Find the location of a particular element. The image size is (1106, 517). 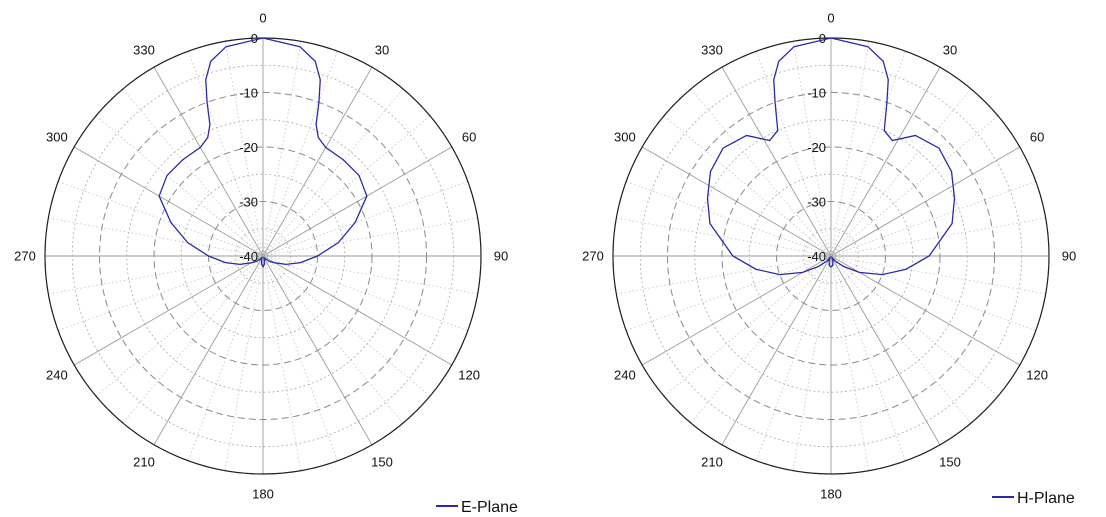

legend-label: H-Plane is located at coordinates (1046, 498).